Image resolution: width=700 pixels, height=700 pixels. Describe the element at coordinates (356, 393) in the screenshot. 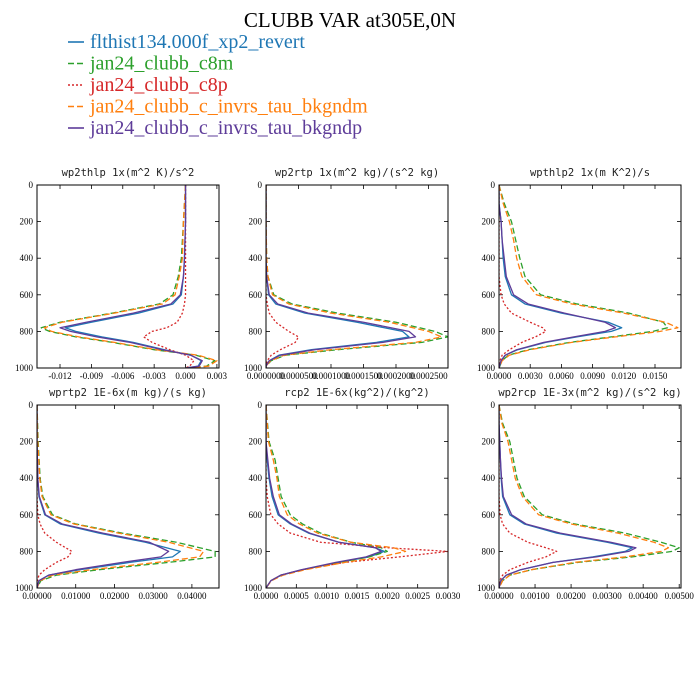

I see `panel-title: rcp2 1E-6x(kg^2)/(kg^2)` at that location.